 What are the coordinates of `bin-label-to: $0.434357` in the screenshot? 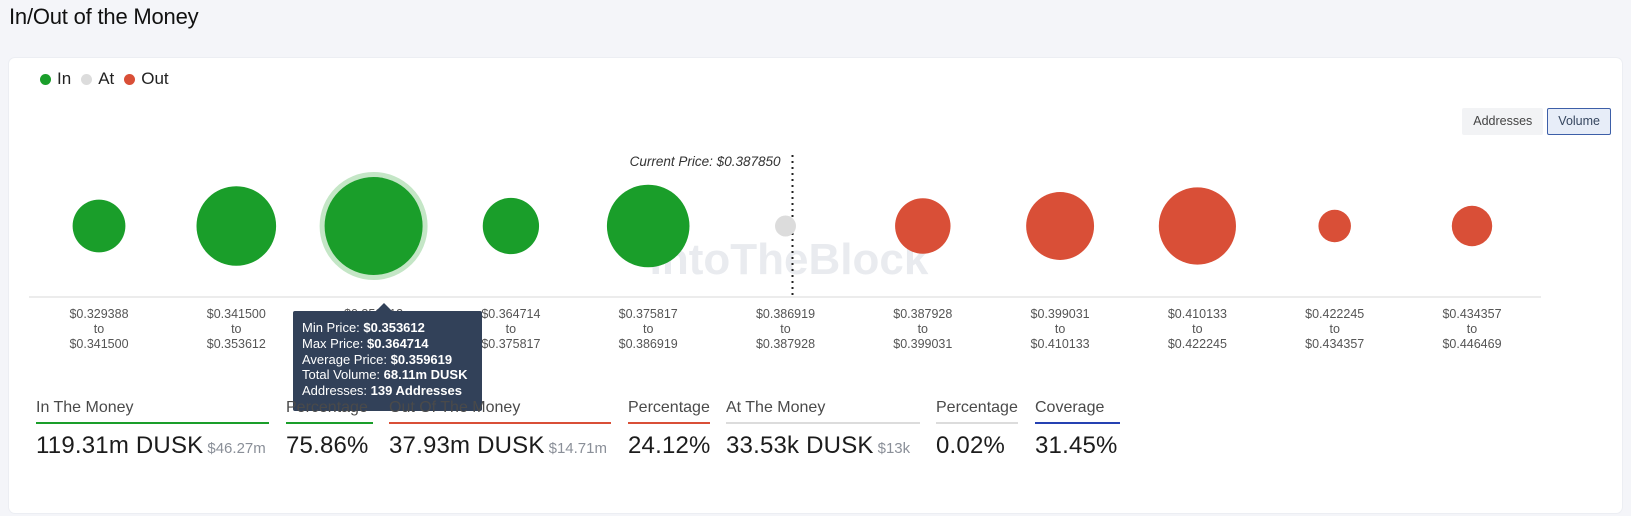 It's located at (1334, 344).